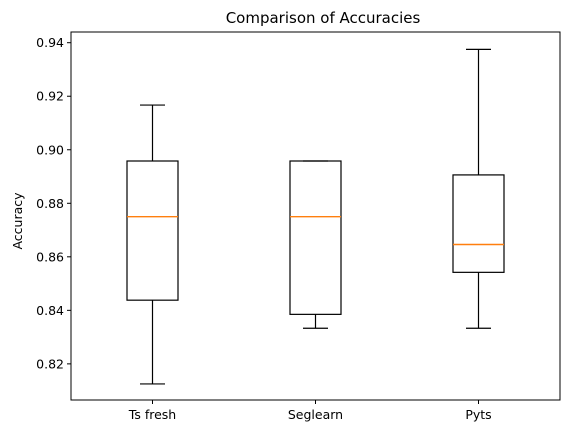  Describe the element at coordinates (50, 96) in the screenshot. I see `y-tick-label: 0.92` at that location.